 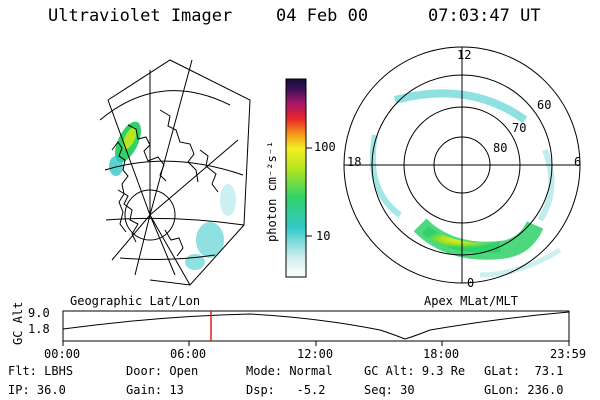 I want to click on time-tick-1800: 18:00, so click(x=441, y=354).